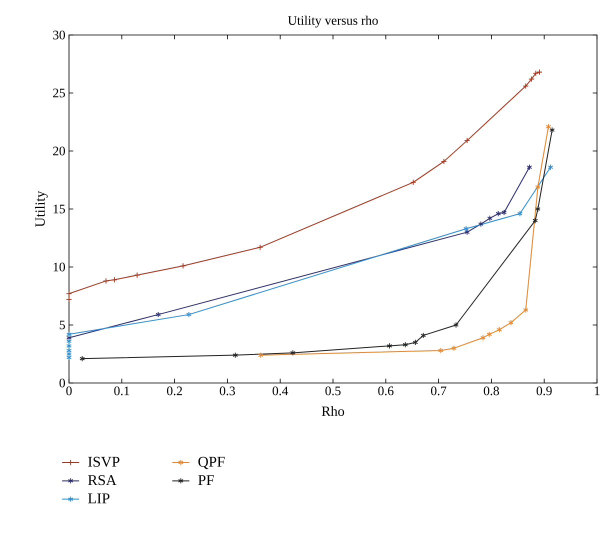  I want to click on x-tick-label: 0.3, so click(227, 391).